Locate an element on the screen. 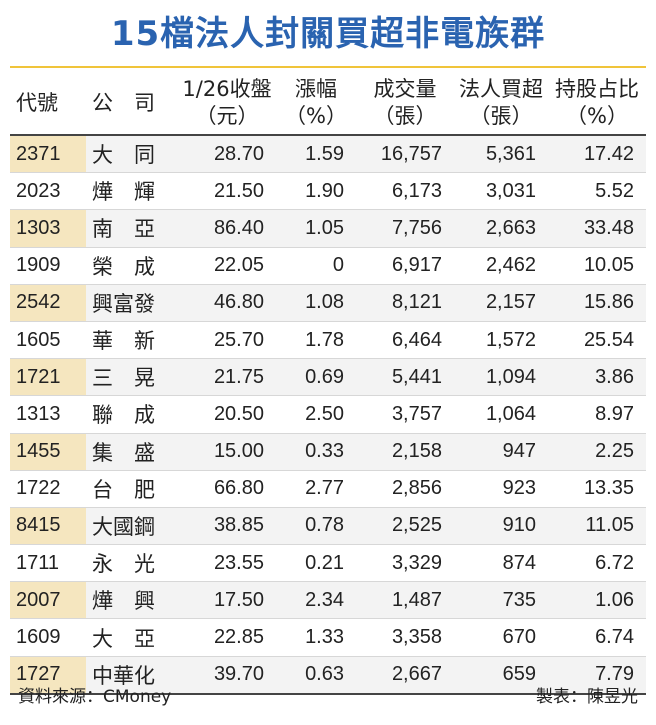 The width and height of the screenshot is (656, 725). cell-name: 燁 興 is located at coordinates (132, 600).